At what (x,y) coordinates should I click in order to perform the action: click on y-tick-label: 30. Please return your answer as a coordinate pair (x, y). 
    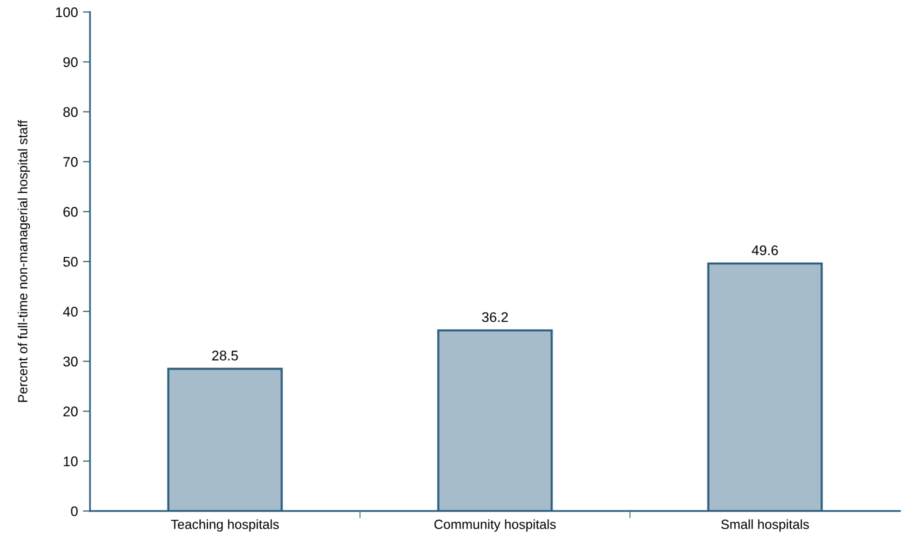
    Looking at the image, I should click on (70, 361).